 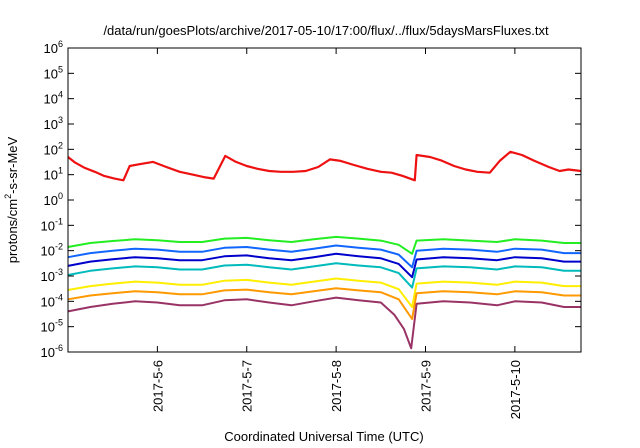 What do you see at coordinates (52, 250) in the screenshot?
I see `y-tick-label: 10⁻²` at bounding box center [52, 250].